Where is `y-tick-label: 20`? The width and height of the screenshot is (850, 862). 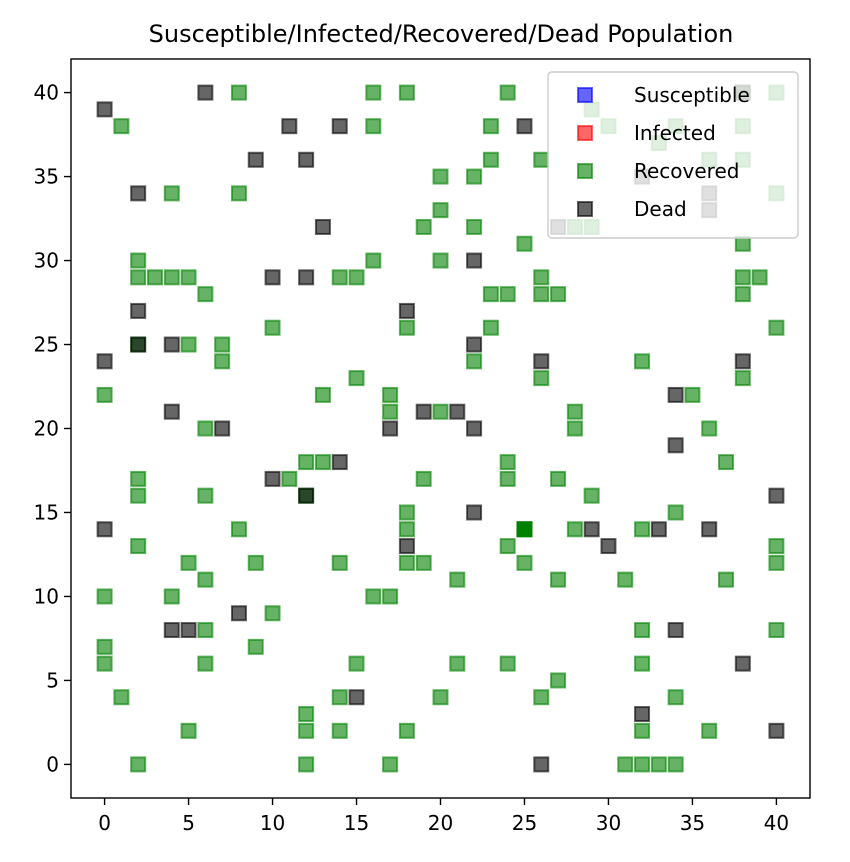 y-tick-label: 20 is located at coordinates (46, 429).